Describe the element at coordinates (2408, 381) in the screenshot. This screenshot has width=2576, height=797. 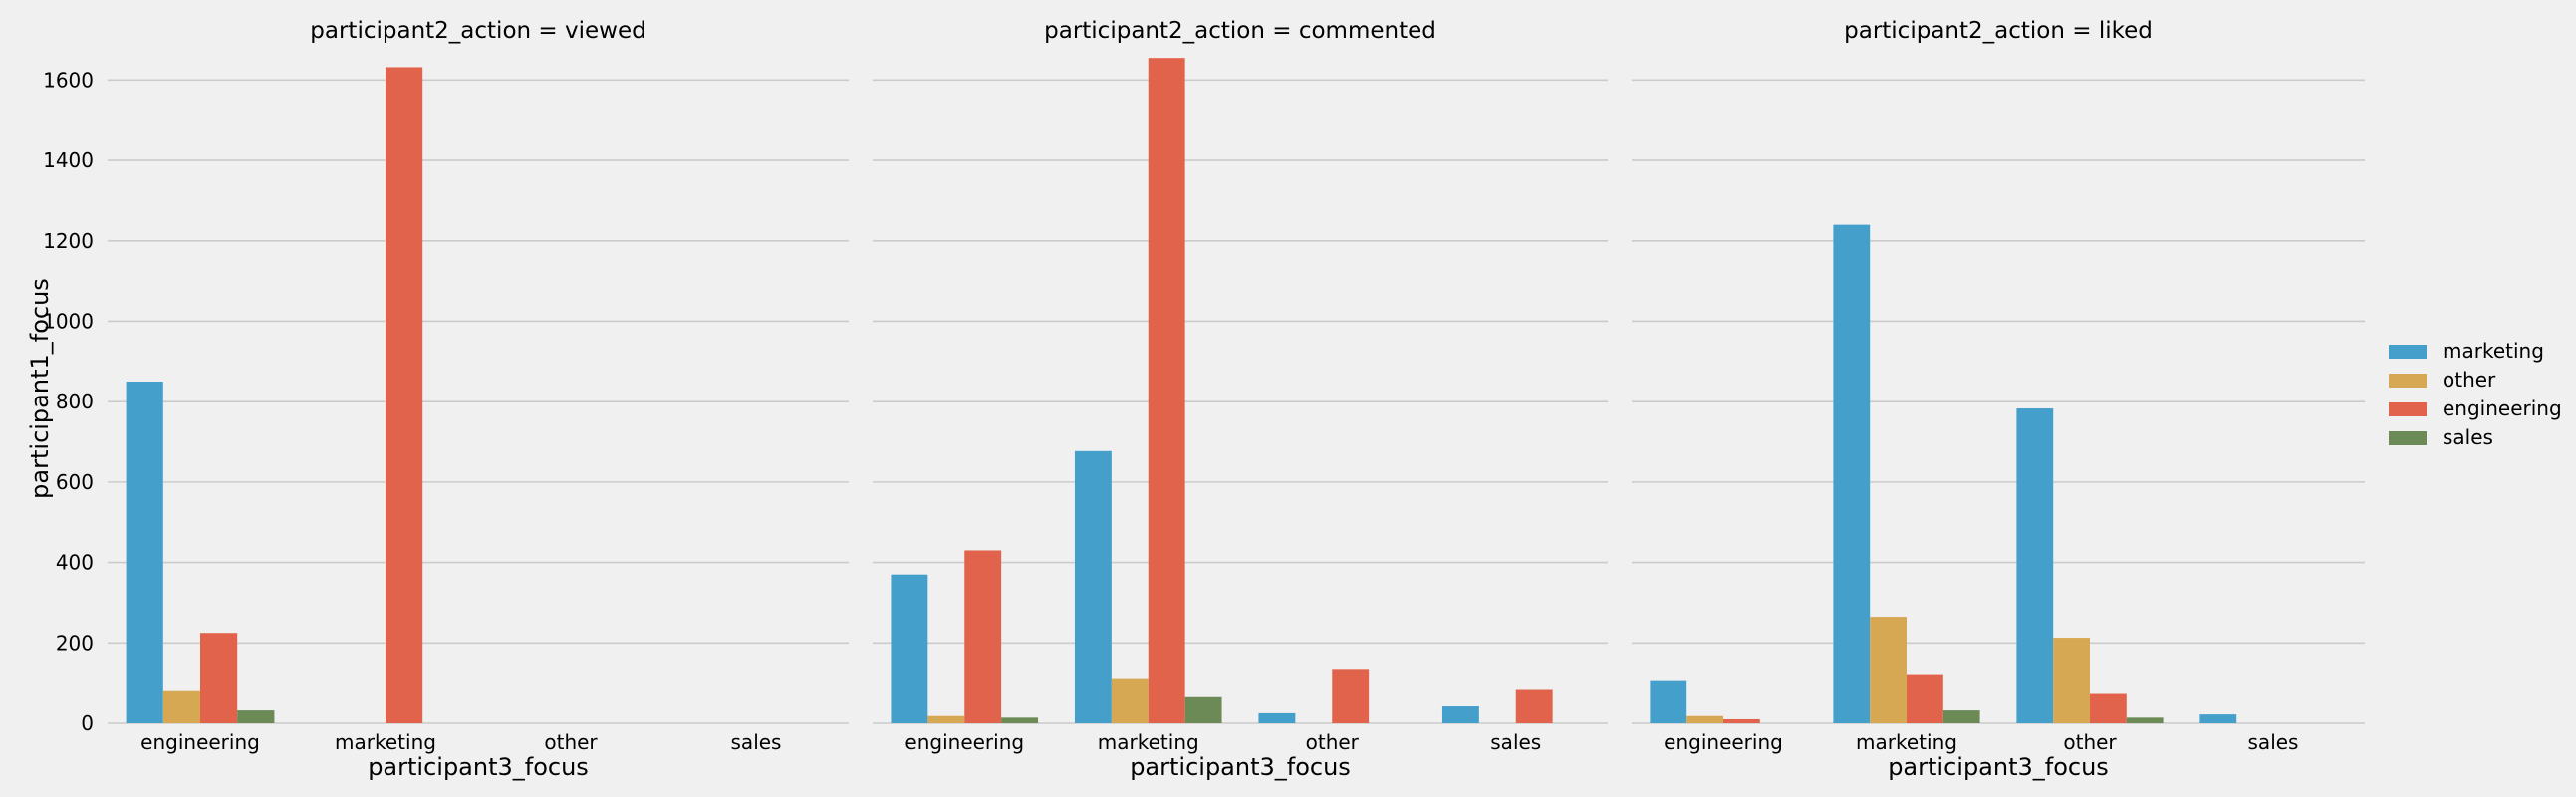
I see `legend-swatch-other` at that location.